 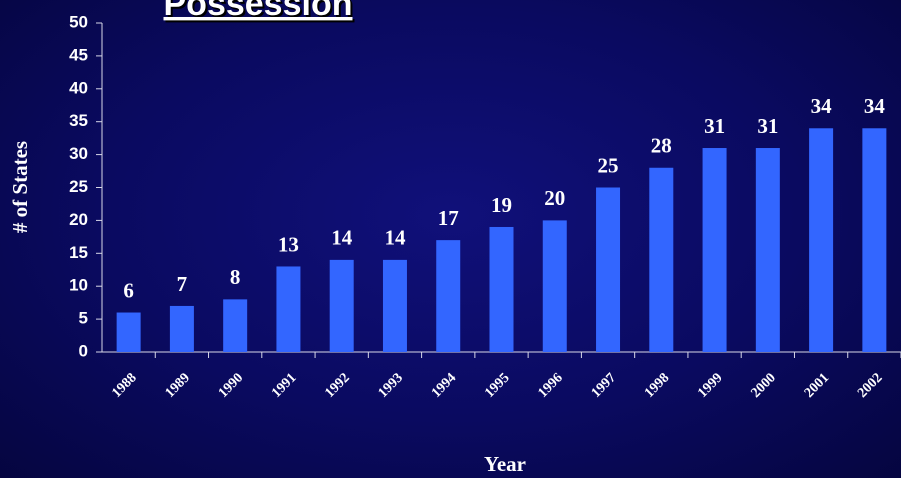 I want to click on chart-title: Possession, so click(x=258, y=11).